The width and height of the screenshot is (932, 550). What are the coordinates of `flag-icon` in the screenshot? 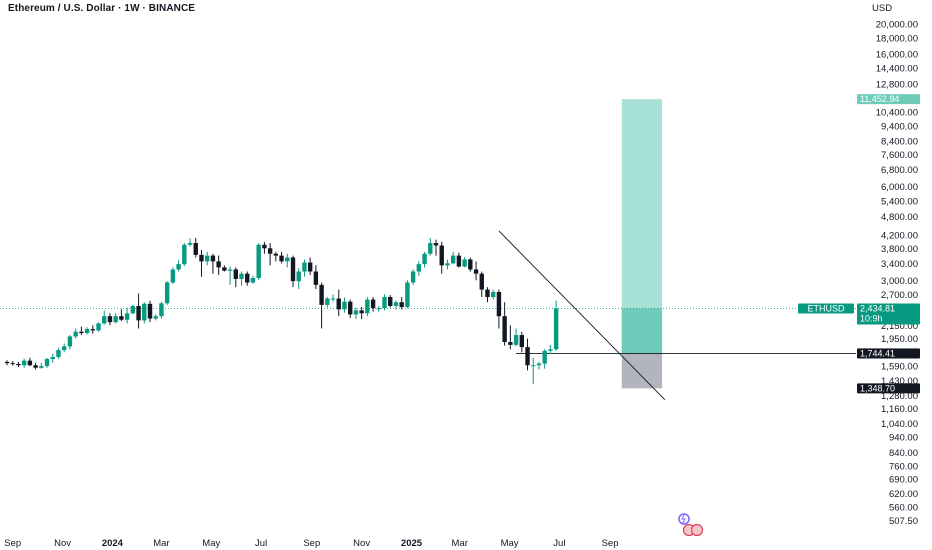 It's located at (697, 530).